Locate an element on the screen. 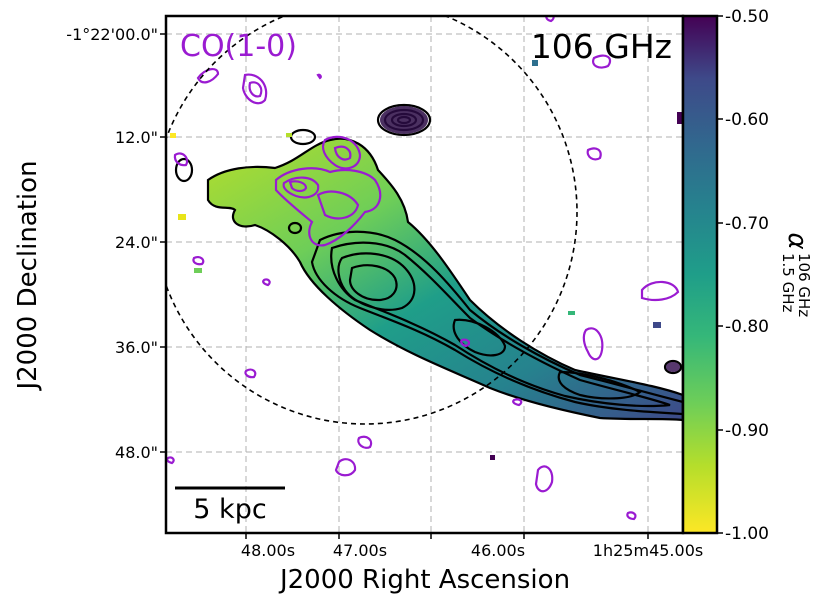 This screenshot has height=601, width=831. colorbar-label-subscript: 1.5 GHz is located at coordinates (788, 283).